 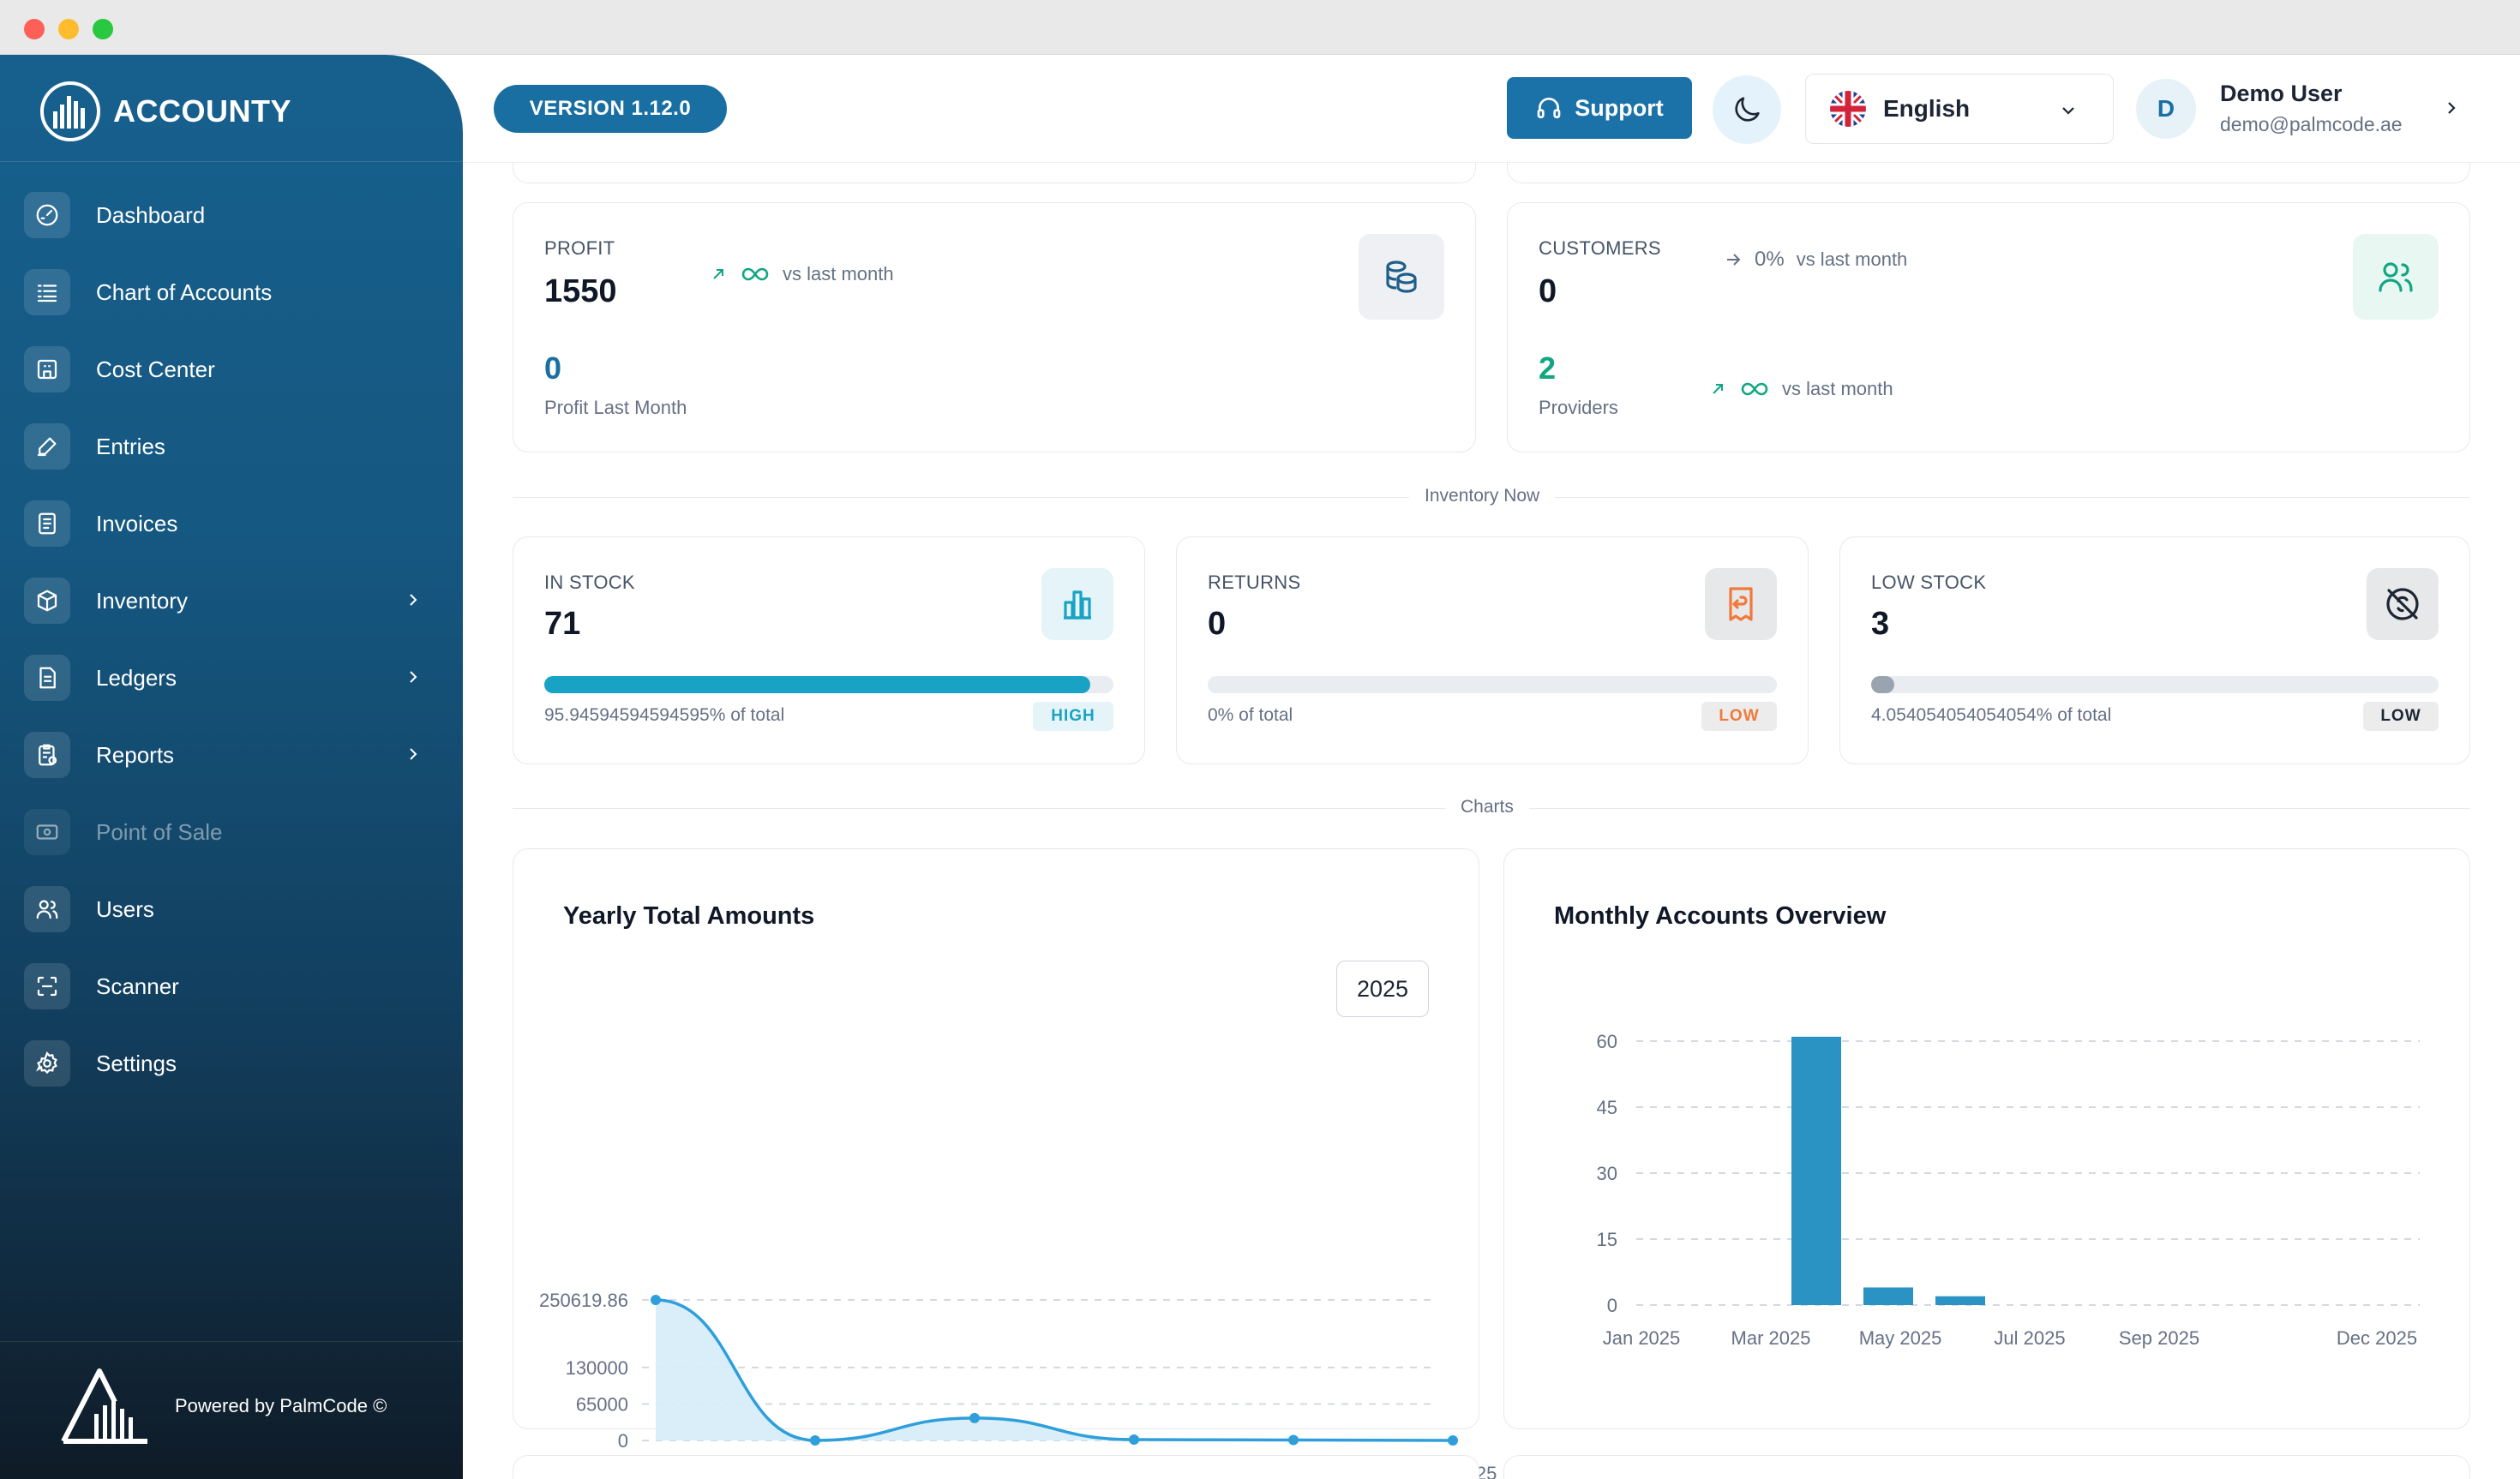 I want to click on settings-gear-icon, so click(x=47, y=1063).